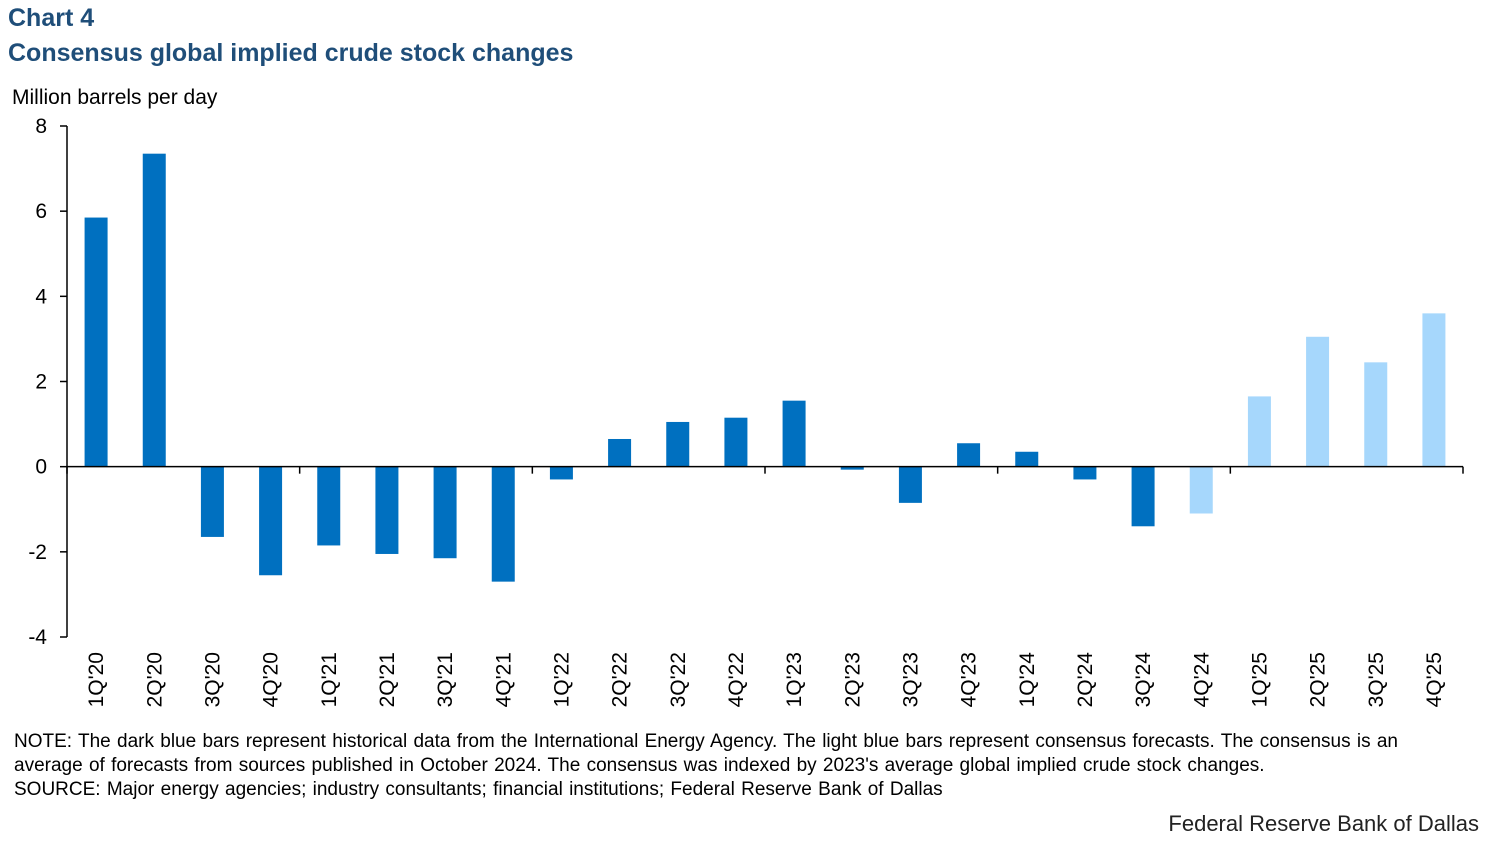 The width and height of the screenshot is (1493, 845). Describe the element at coordinates (1143, 680) in the screenshot. I see `x-tick-label: 3Q'24` at that location.